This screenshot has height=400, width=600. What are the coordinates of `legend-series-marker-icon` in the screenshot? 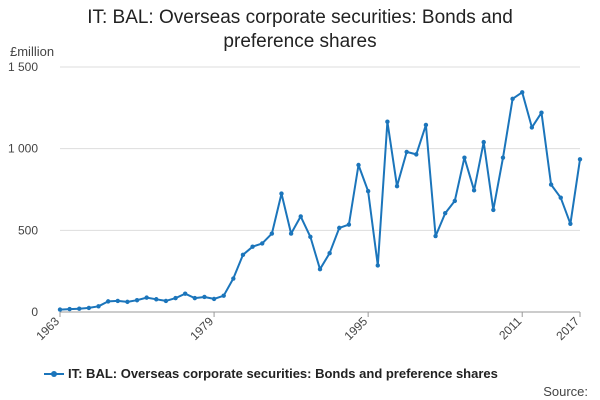 It's located at (54, 374).